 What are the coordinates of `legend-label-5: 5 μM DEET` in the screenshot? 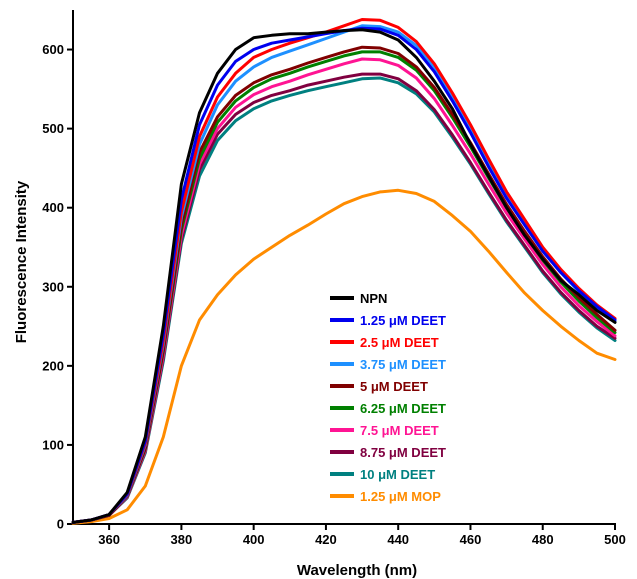 It's located at (394, 386).